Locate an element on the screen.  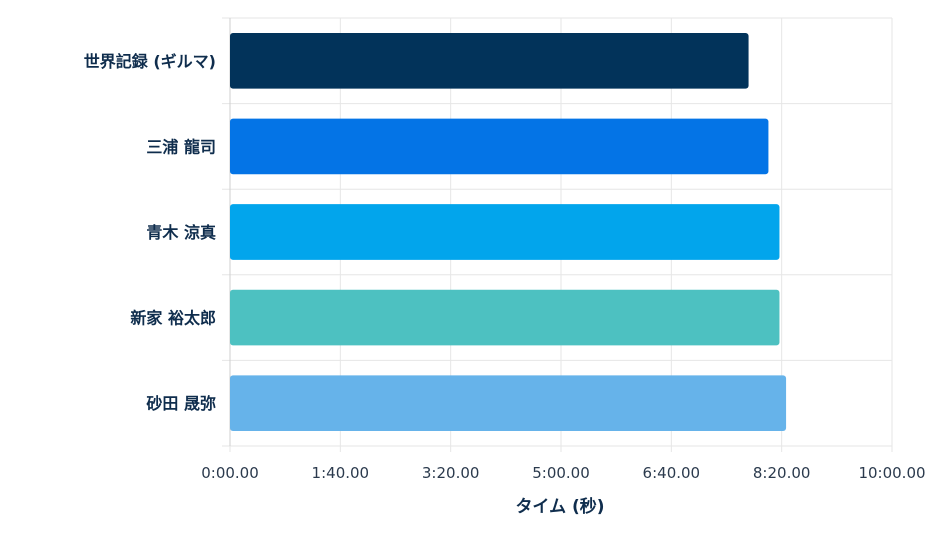
x-tick-label: 10:00.00 is located at coordinates (891, 473).